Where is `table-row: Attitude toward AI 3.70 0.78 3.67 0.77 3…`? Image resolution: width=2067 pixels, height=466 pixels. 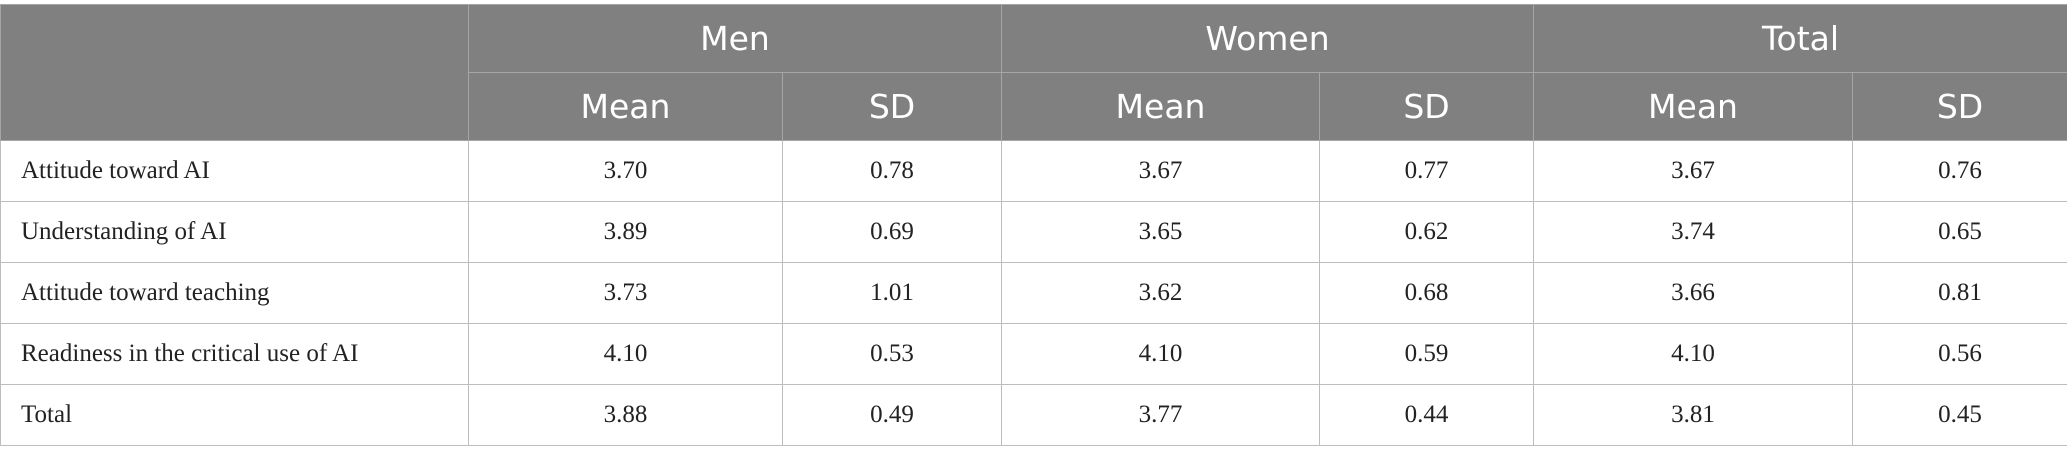 table-row: Attitude toward AI 3.70 0.78 3.67 0.77 3… is located at coordinates (1033, 171).